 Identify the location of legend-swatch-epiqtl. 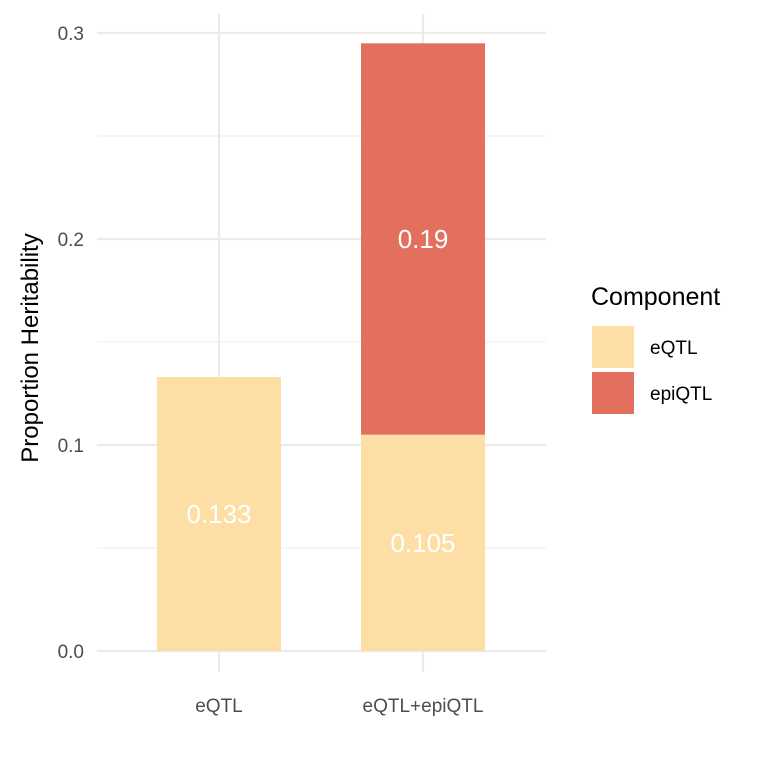
(613, 393).